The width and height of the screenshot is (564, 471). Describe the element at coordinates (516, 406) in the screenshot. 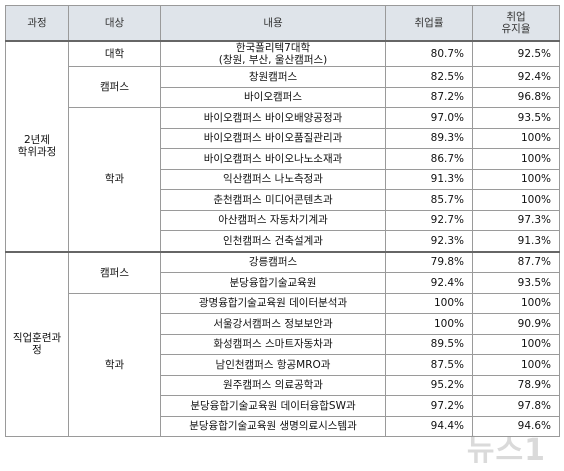

I see `retention-rate: 97.8%` at that location.